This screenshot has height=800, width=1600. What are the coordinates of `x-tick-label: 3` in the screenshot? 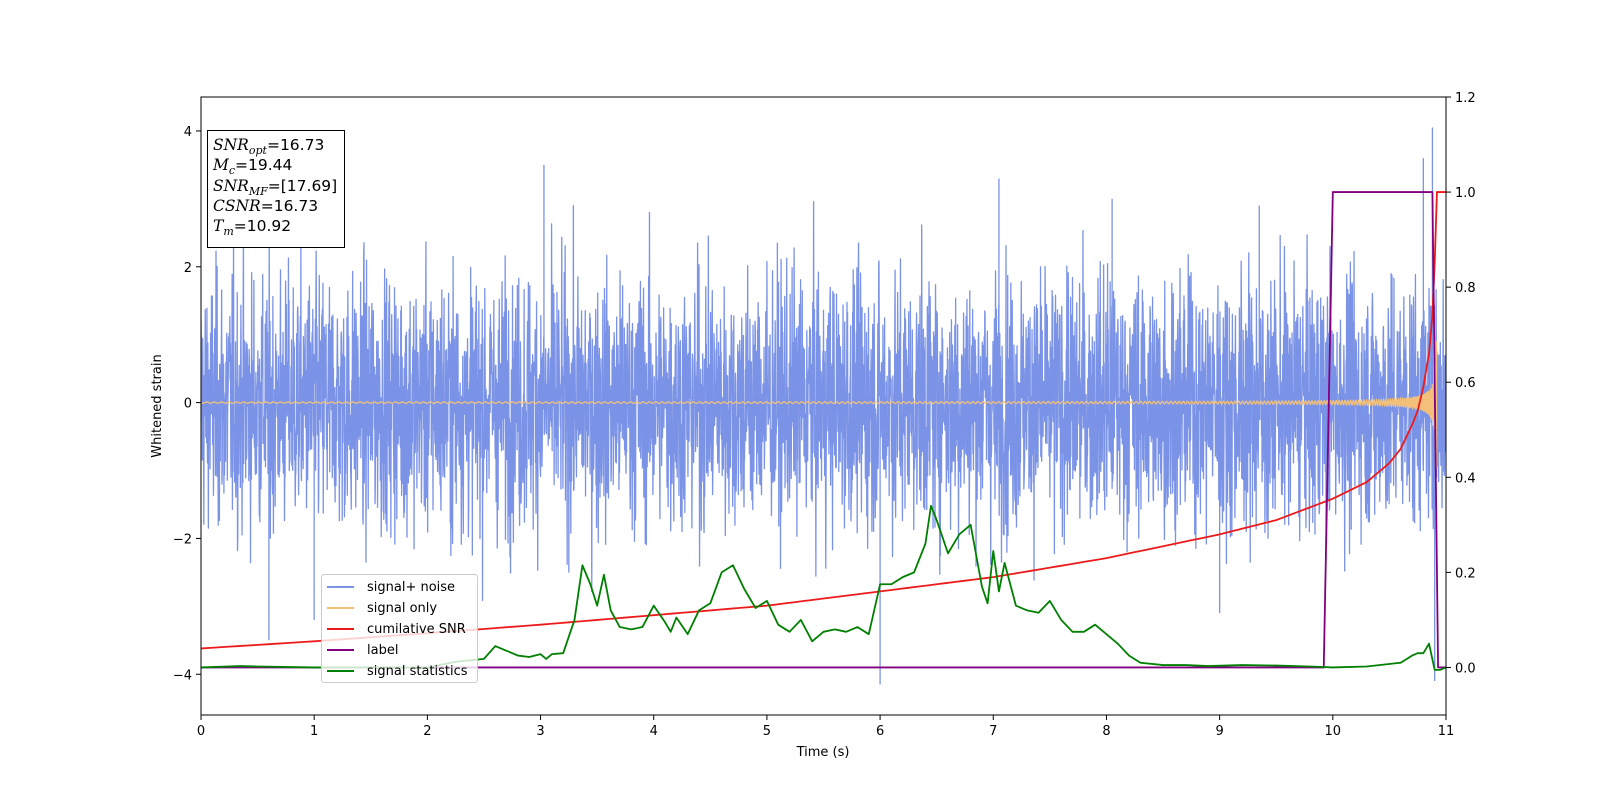 It's located at (540, 731).